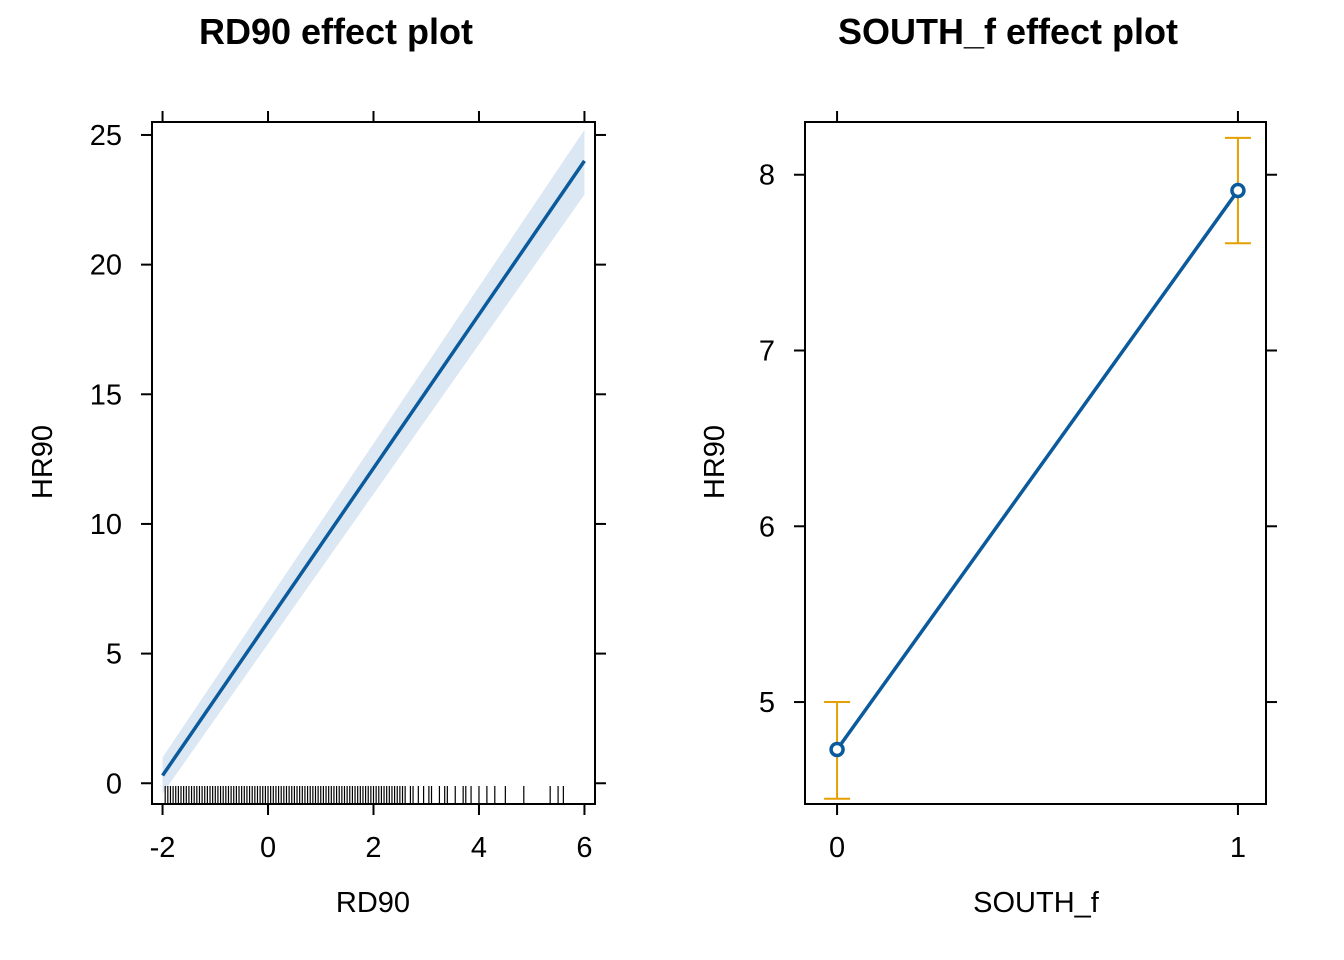 The image size is (1344, 960). Describe the element at coordinates (767, 176) in the screenshot. I see `south-y-tick-label: 8` at that location.